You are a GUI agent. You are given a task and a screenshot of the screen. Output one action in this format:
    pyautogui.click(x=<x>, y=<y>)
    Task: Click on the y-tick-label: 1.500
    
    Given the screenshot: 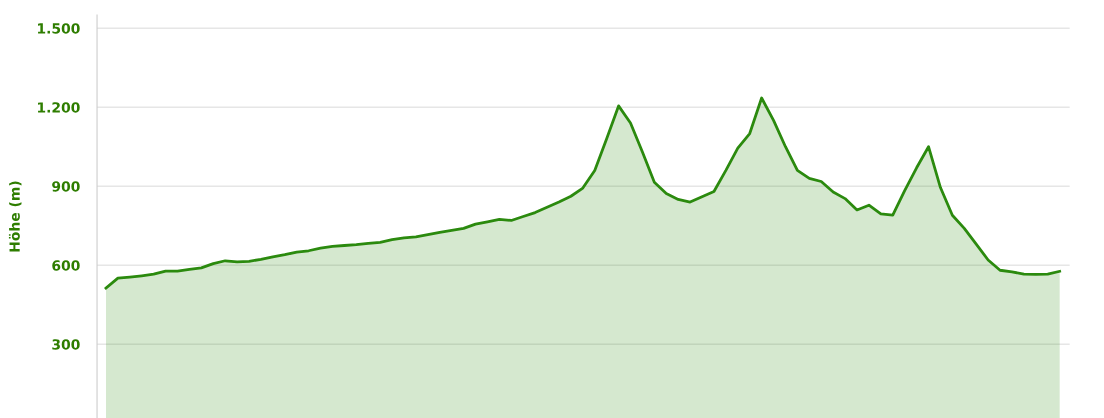 What is the action you would take?
    pyautogui.click(x=59, y=28)
    